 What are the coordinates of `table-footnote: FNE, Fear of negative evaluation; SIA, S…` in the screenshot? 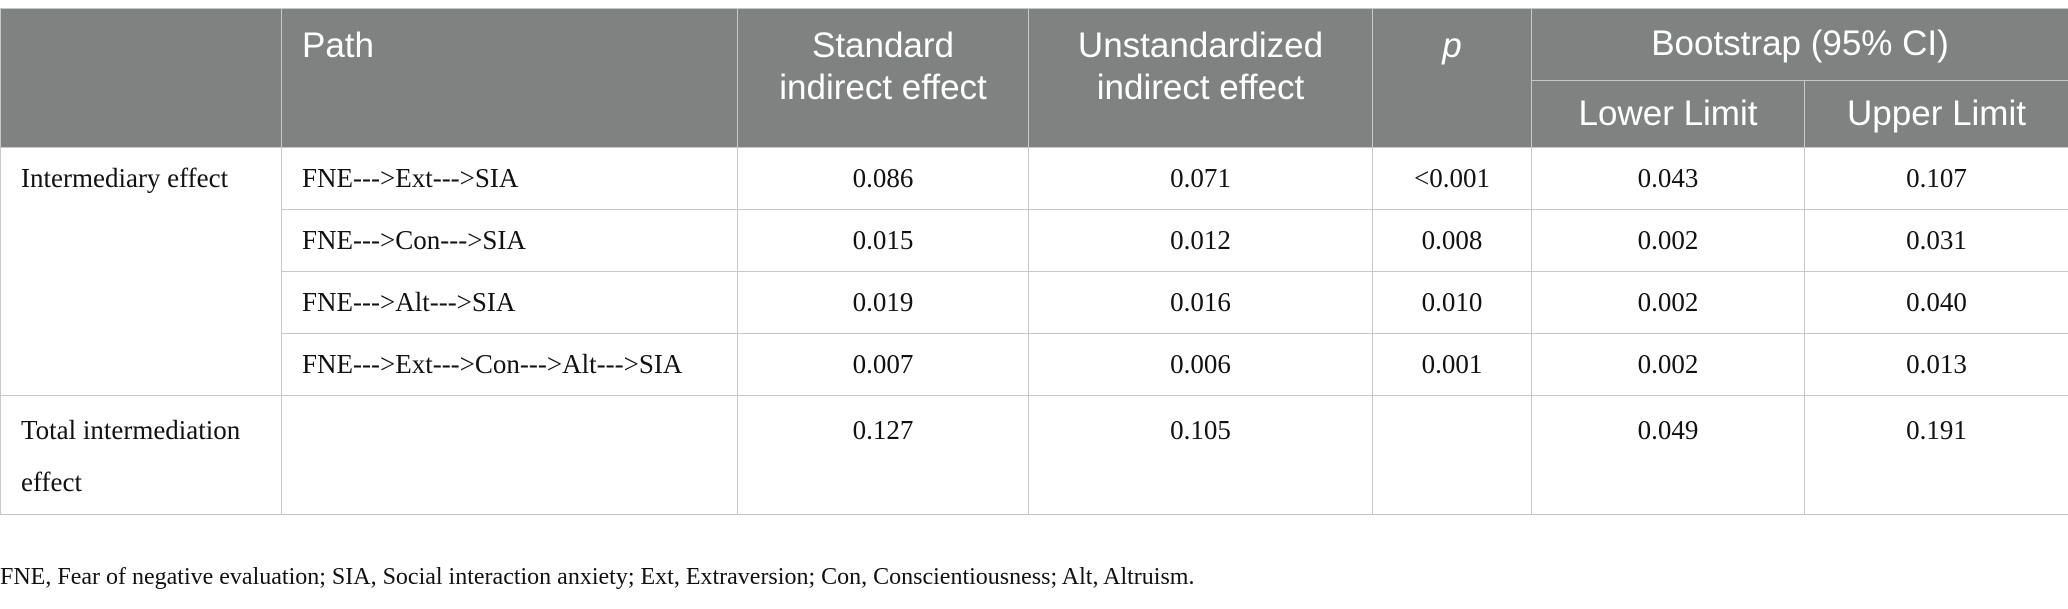 It's located at (597, 577).